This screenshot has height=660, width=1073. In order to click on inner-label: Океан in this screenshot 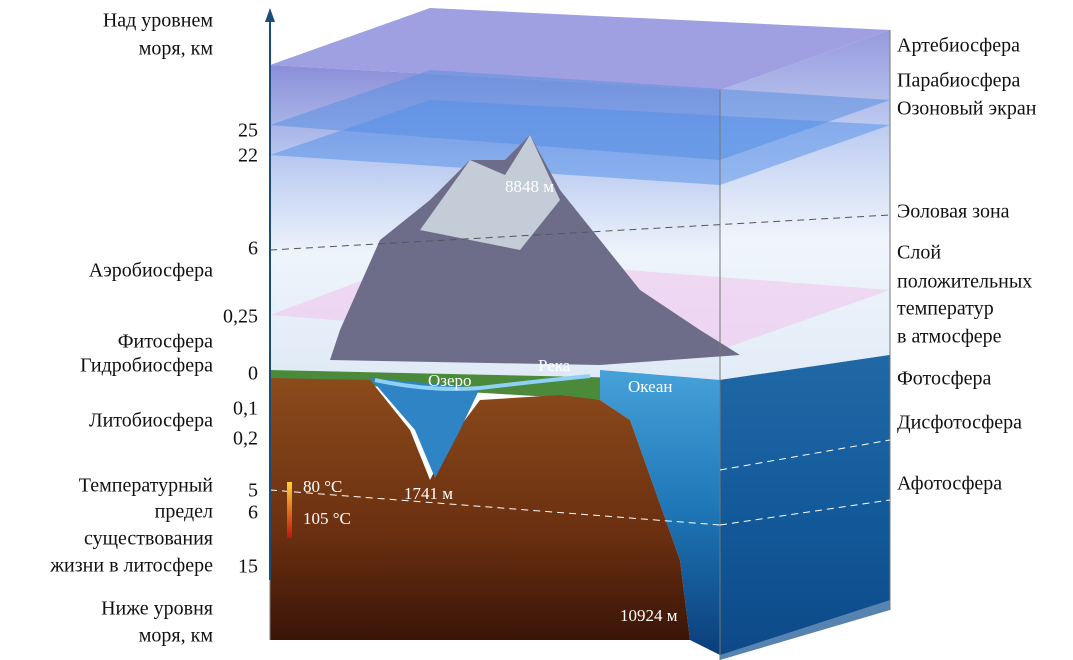, I will do `click(650, 386)`.